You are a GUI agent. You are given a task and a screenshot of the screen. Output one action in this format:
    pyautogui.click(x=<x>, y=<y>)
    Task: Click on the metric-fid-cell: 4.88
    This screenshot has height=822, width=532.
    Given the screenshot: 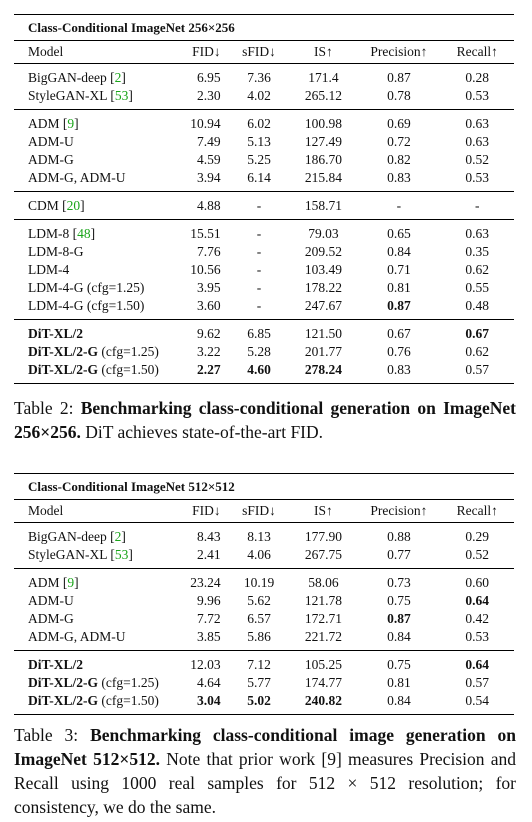 What is the action you would take?
    pyautogui.click(x=195, y=205)
    